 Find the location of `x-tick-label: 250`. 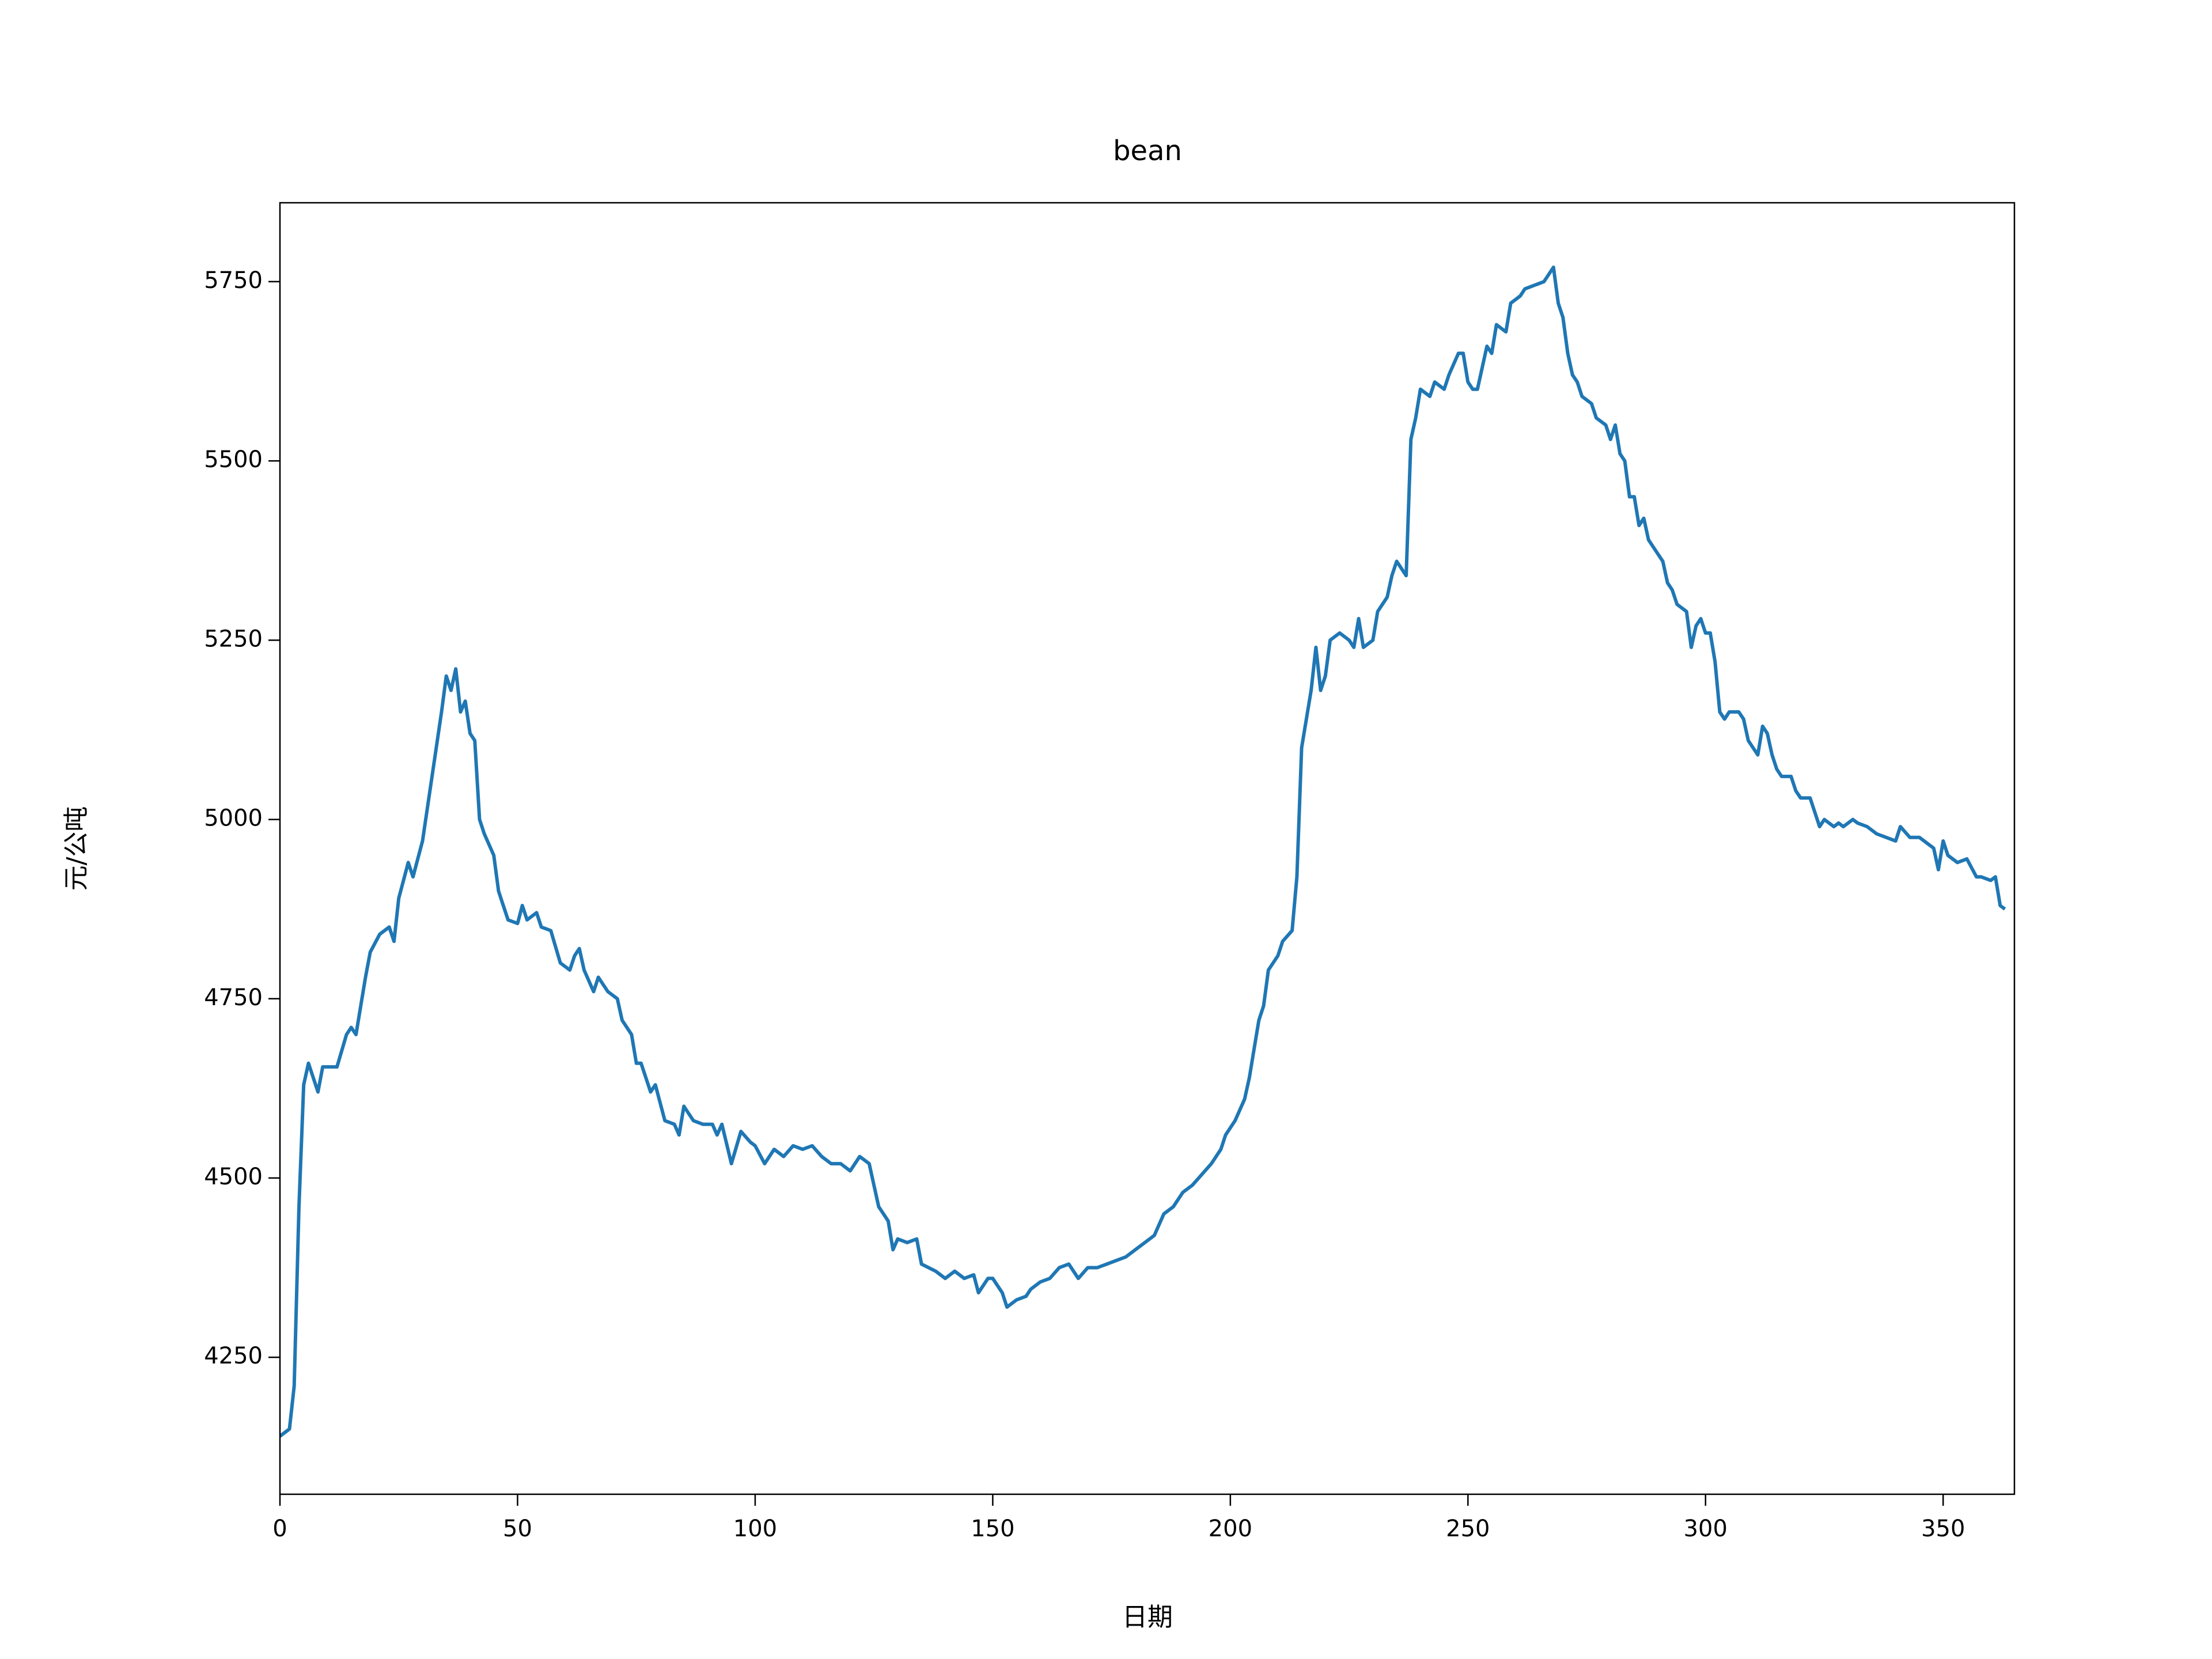

x-tick-label: 250 is located at coordinates (1468, 1529).